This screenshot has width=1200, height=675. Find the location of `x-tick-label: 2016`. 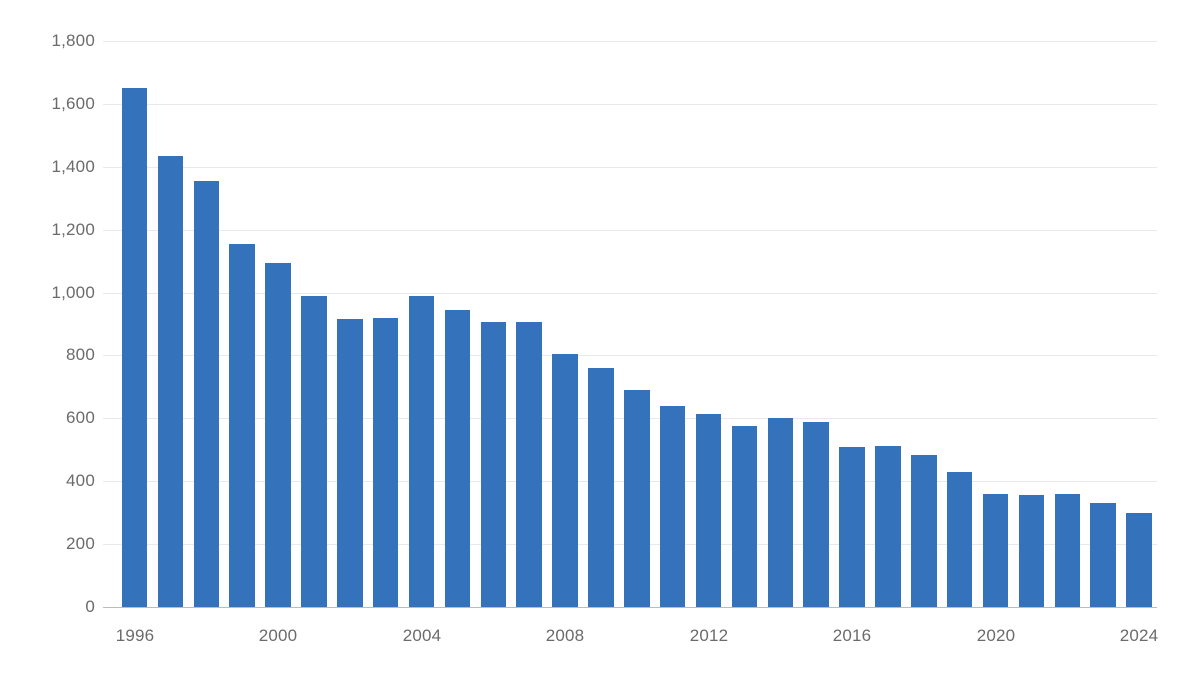

x-tick-label: 2016 is located at coordinates (852, 635).